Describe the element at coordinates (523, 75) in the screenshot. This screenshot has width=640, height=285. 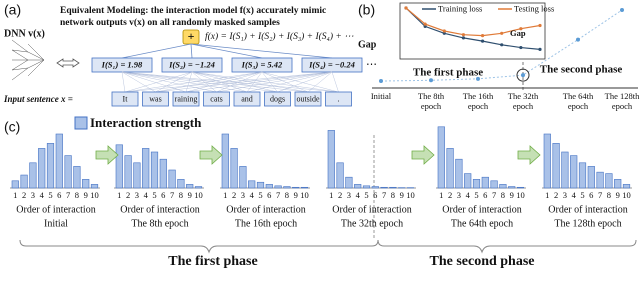
I see `highlight` at that location.